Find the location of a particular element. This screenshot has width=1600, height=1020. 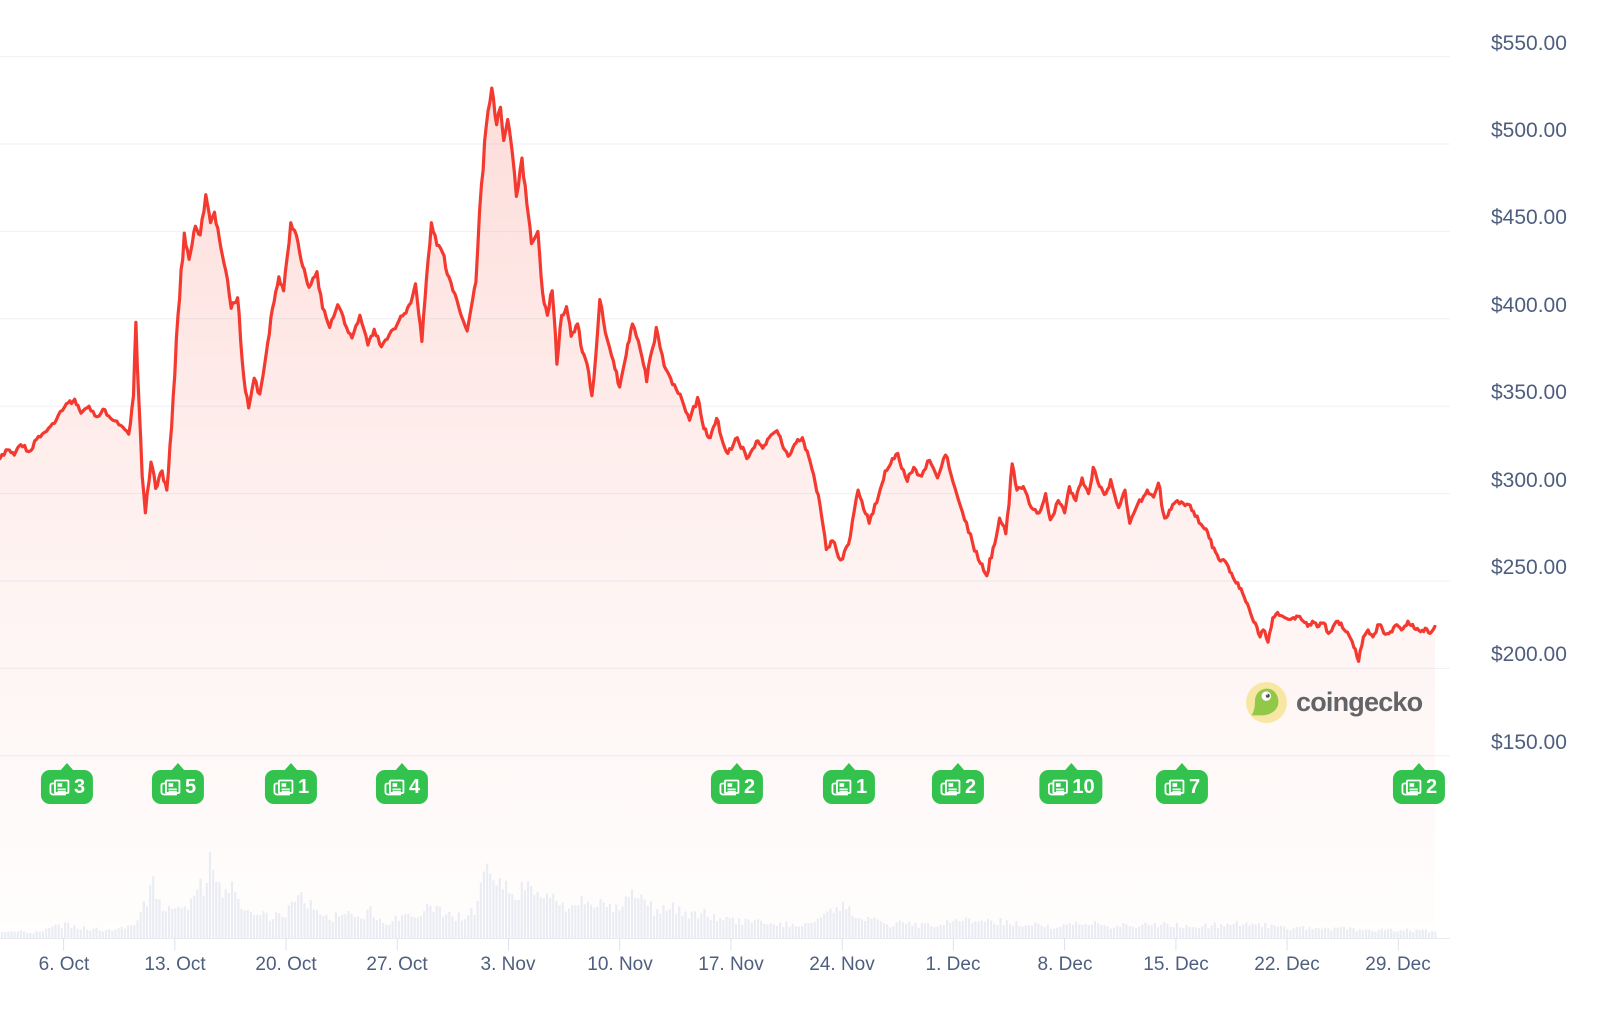

news-count: 10 is located at coordinates (1083, 786).